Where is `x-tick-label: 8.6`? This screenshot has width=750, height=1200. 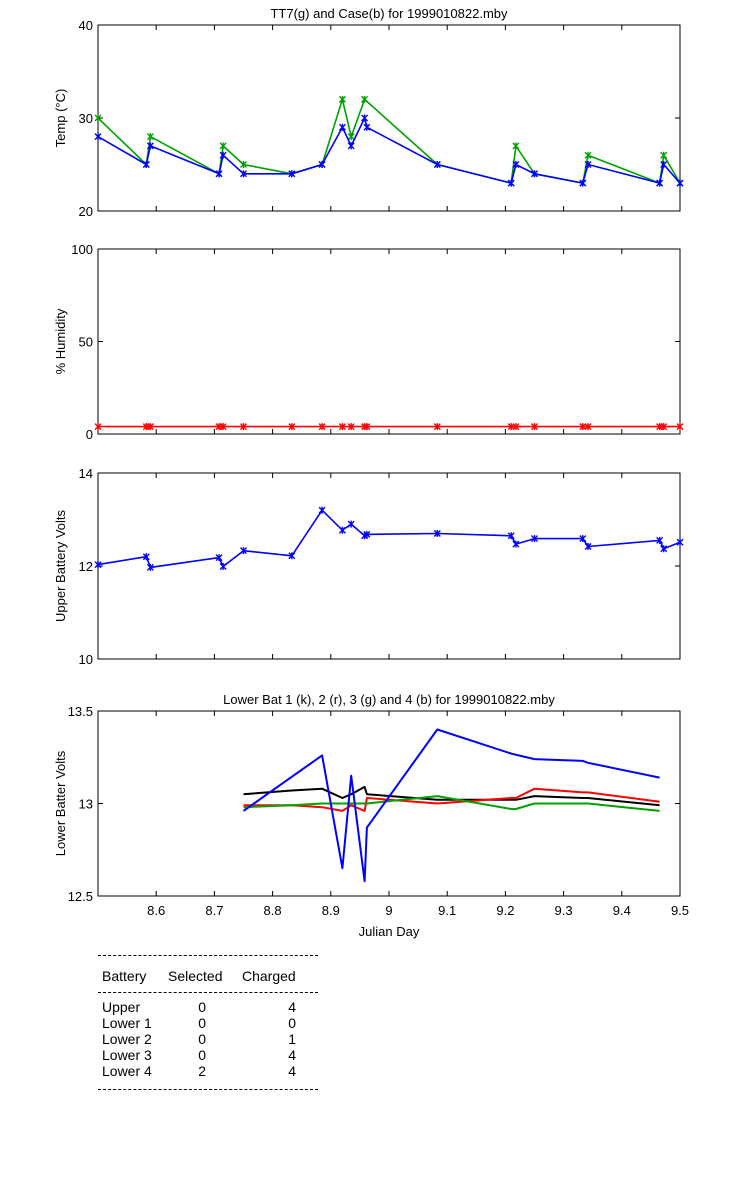 x-tick-label: 8.6 is located at coordinates (156, 910).